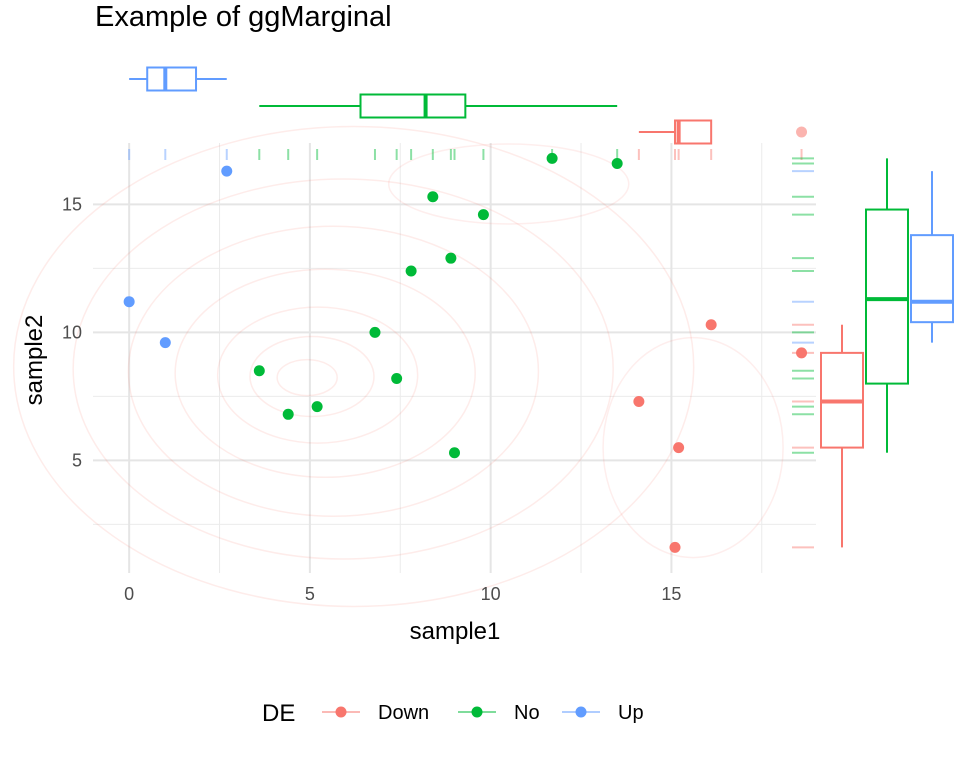 This screenshot has height=768, width=960. What do you see at coordinates (499, 713) in the screenshot?
I see `legend-item-no: No` at bounding box center [499, 713].